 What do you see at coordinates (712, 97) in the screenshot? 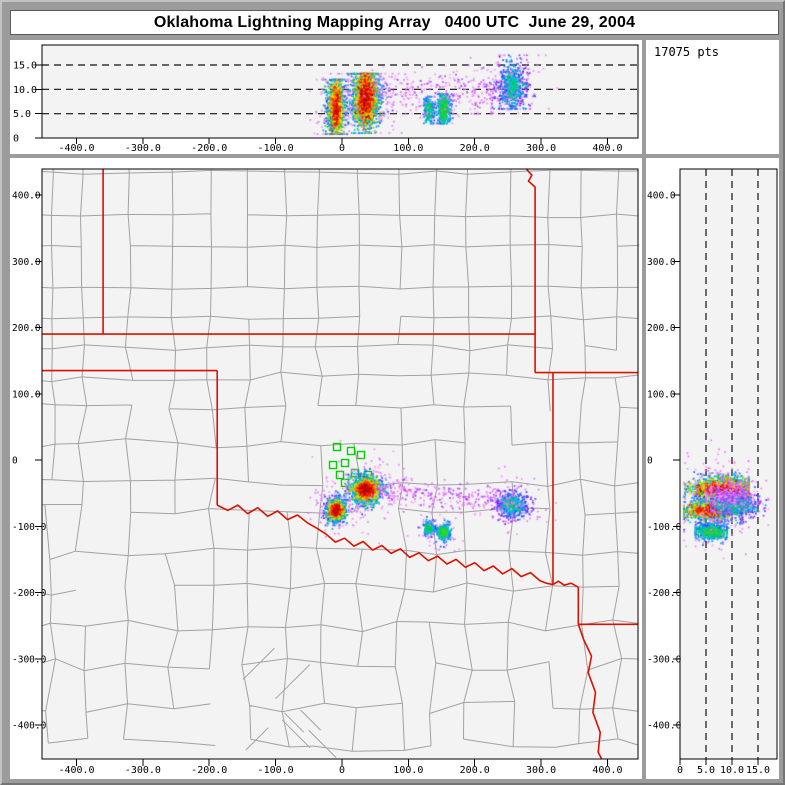
I see `panel-points-count: 17075 pts` at bounding box center [712, 97].